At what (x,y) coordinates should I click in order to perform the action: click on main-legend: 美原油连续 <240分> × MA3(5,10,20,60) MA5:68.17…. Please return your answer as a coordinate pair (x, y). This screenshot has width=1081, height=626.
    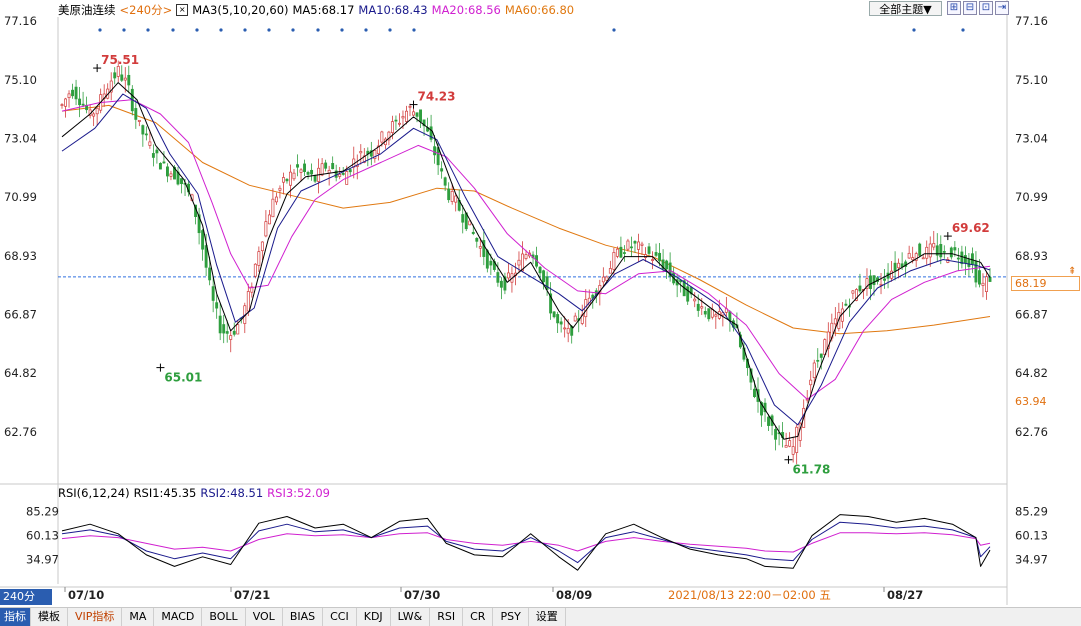
    Looking at the image, I should click on (316, 10).